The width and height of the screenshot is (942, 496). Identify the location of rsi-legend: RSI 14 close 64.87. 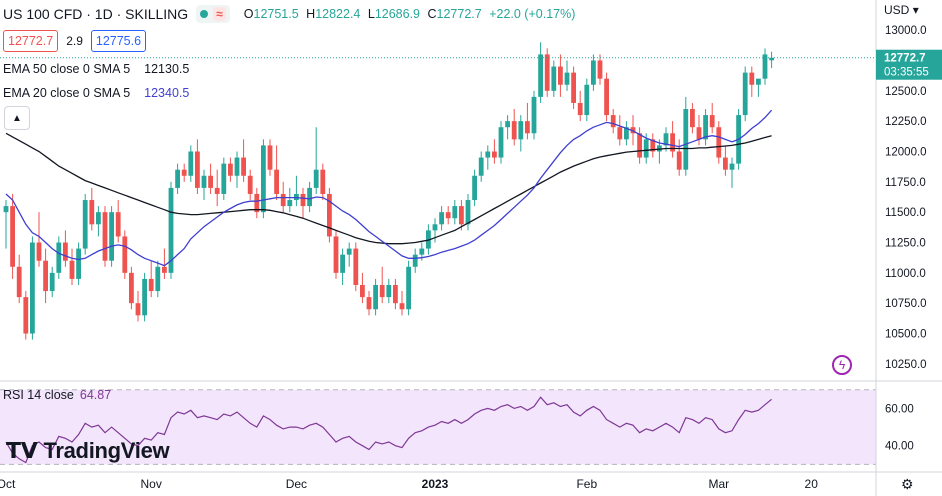
(57, 395).